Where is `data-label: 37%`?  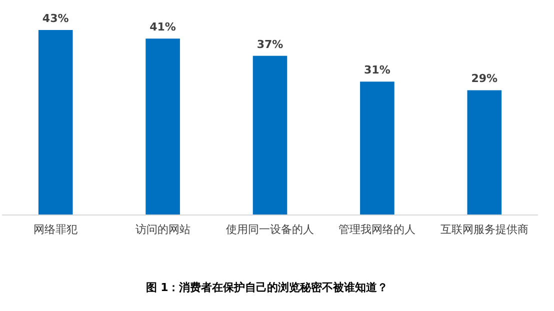 data-label: 37% is located at coordinates (270, 44).